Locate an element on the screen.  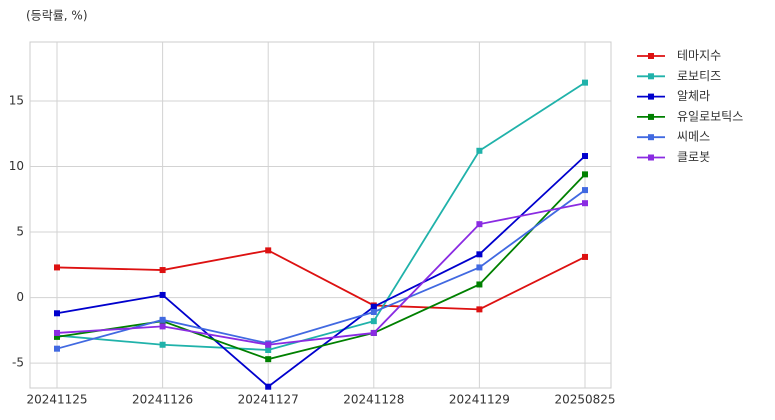
y-axis-label: (등락률, %) is located at coordinates (57, 16).